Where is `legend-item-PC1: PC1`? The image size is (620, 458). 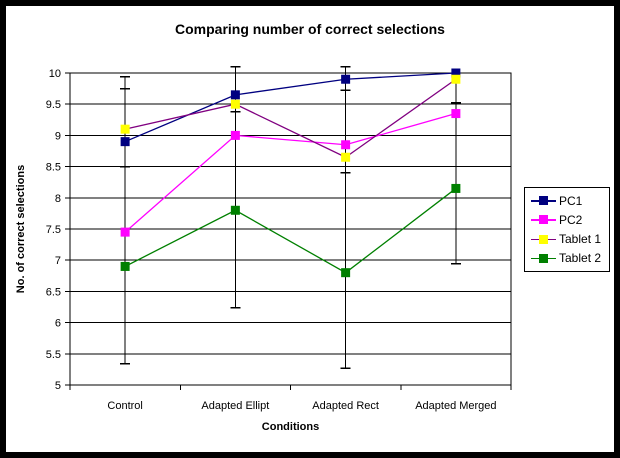
legend-item-PC1: PC1 is located at coordinates (569, 200).